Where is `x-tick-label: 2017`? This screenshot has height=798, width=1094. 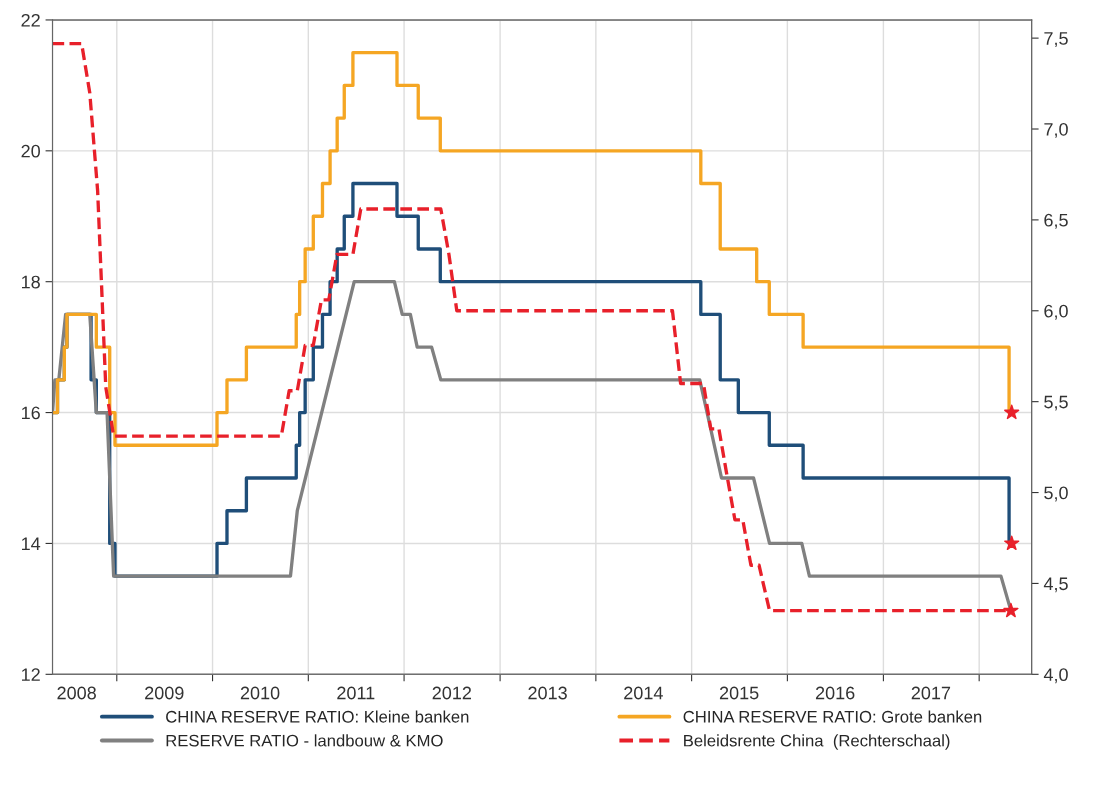
x-tick-label: 2017 is located at coordinates (931, 693).